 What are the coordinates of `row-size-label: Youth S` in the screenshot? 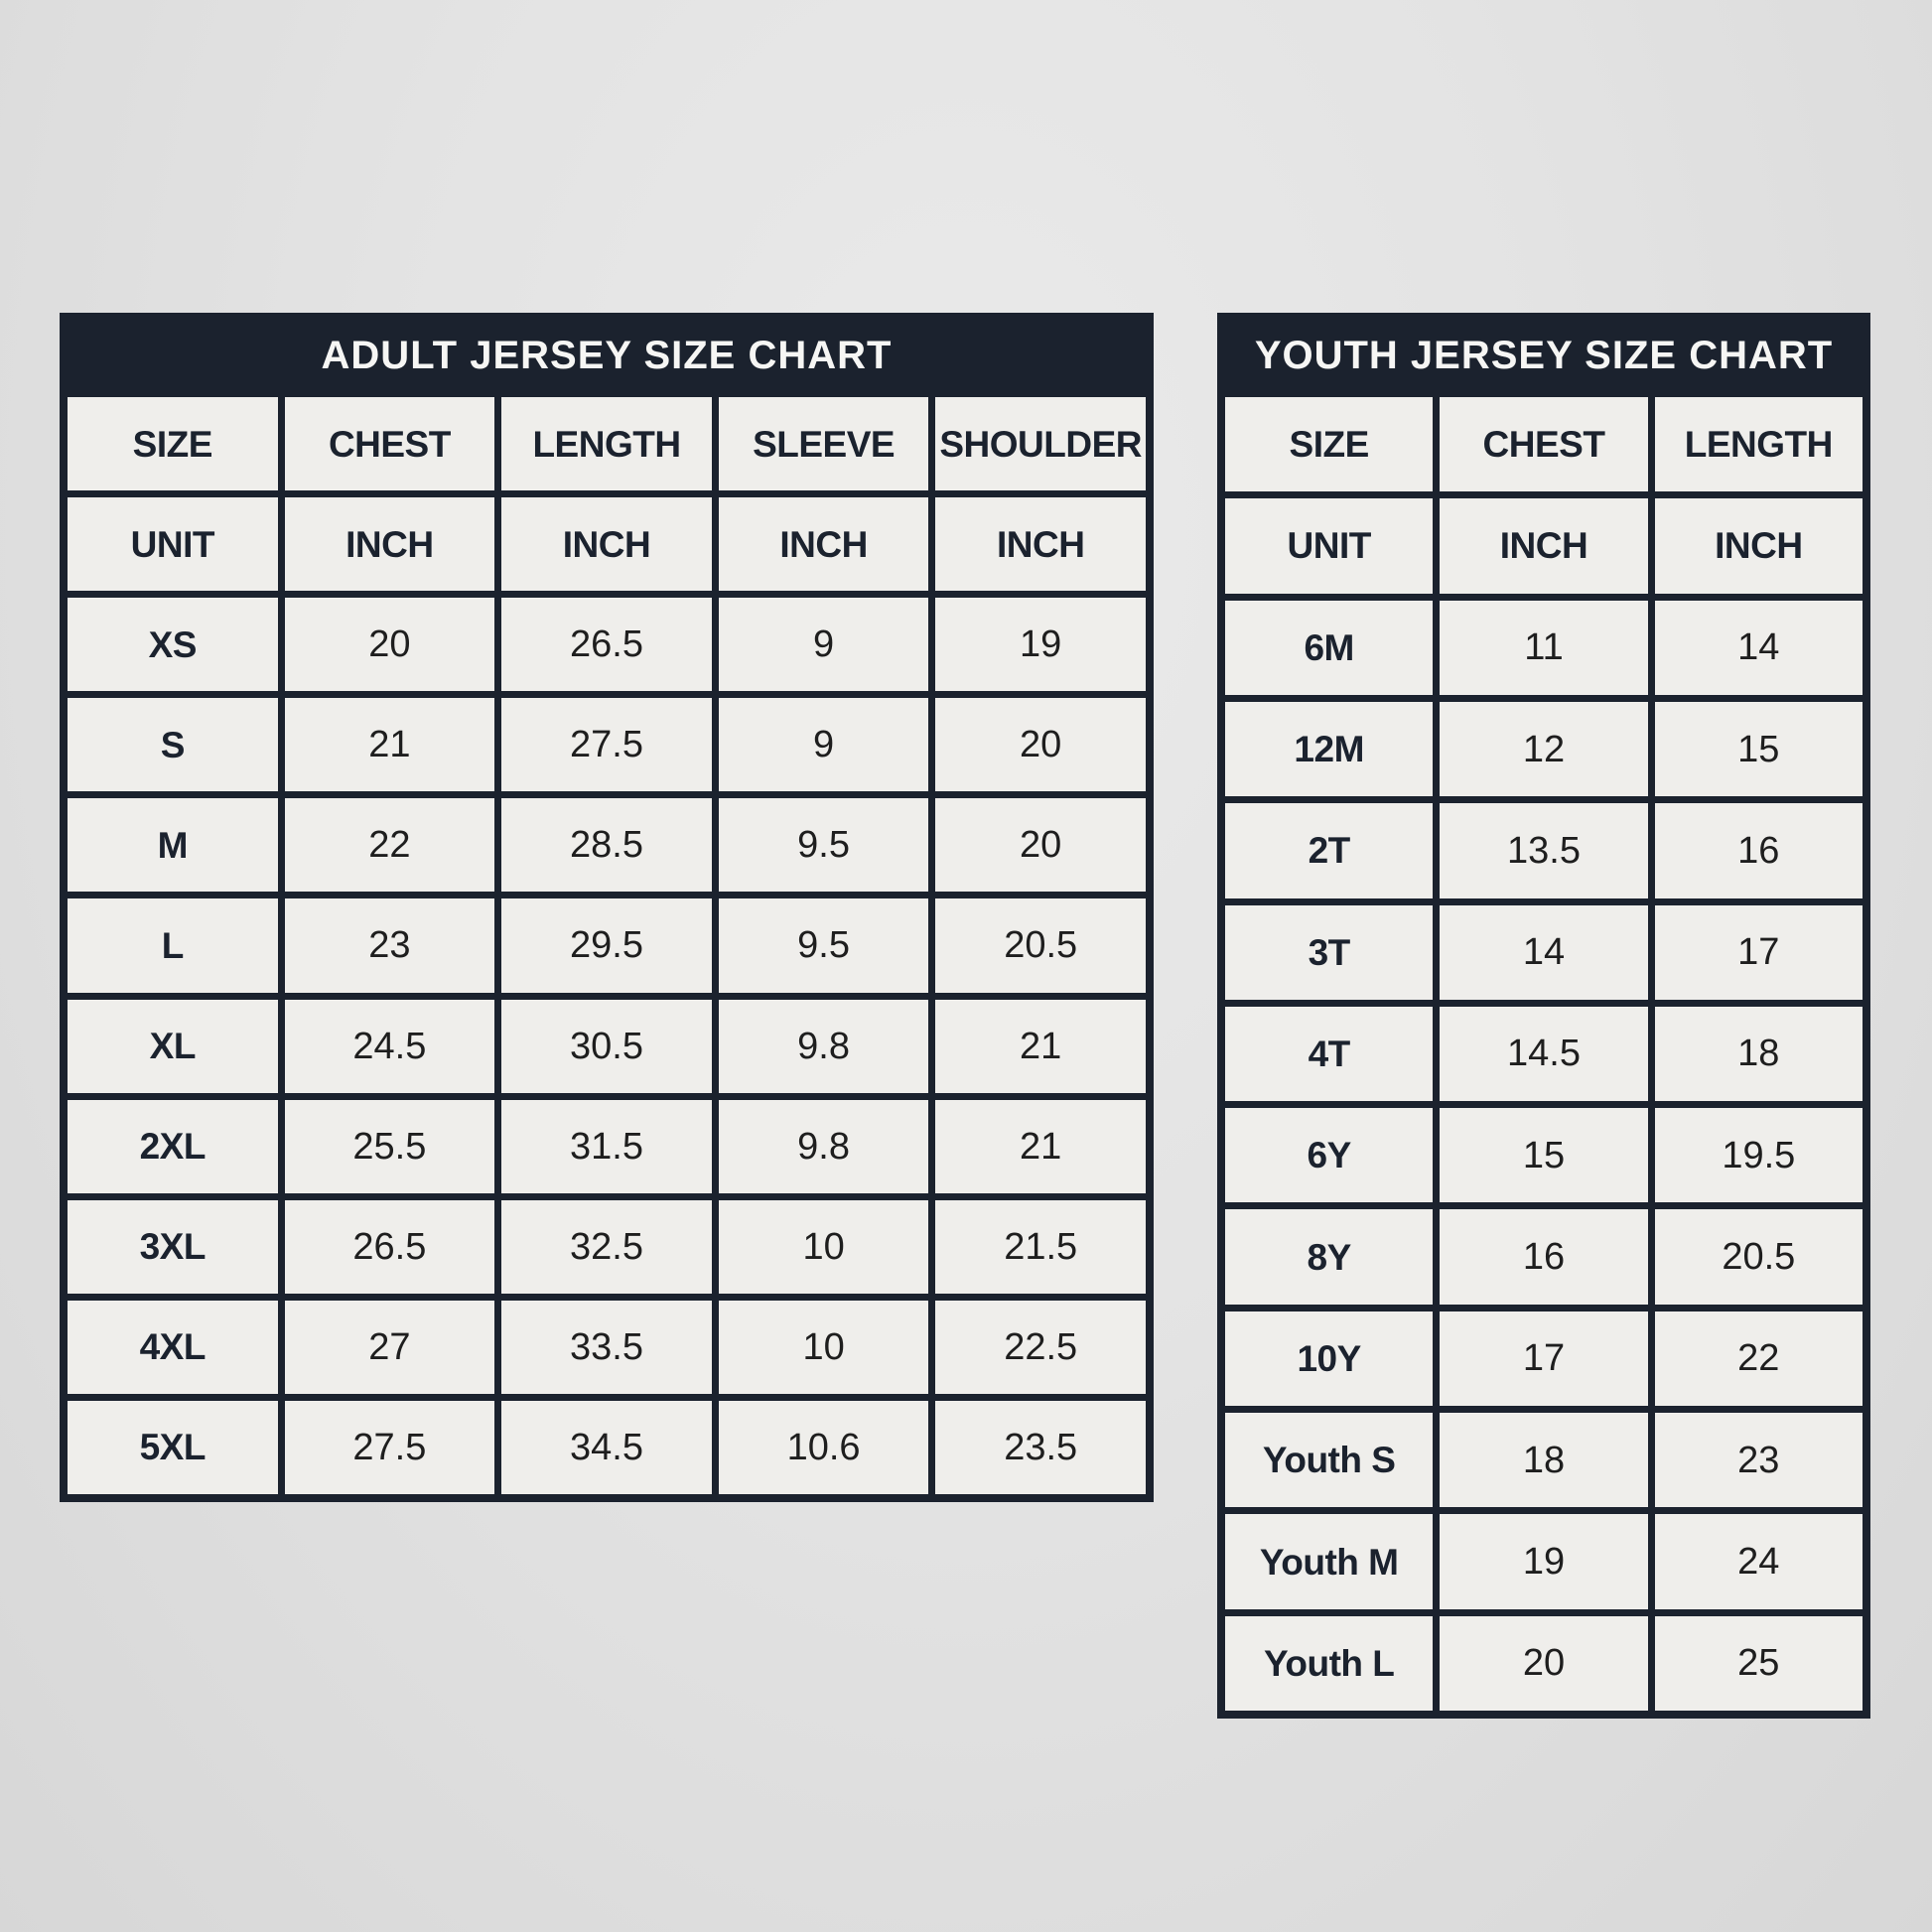 It's located at (1329, 1461).